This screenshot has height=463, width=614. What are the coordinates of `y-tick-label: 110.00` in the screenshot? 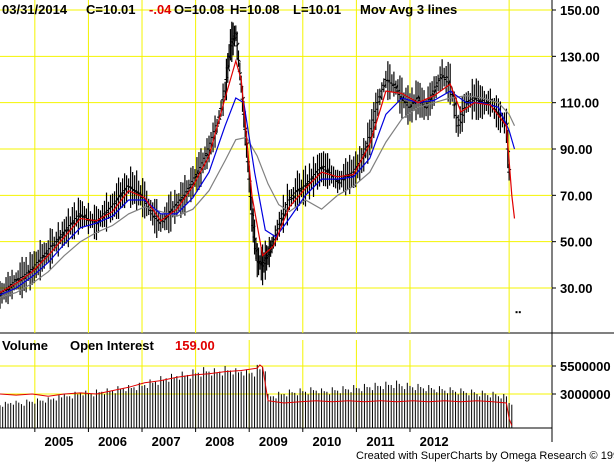 It's located at (579, 103).